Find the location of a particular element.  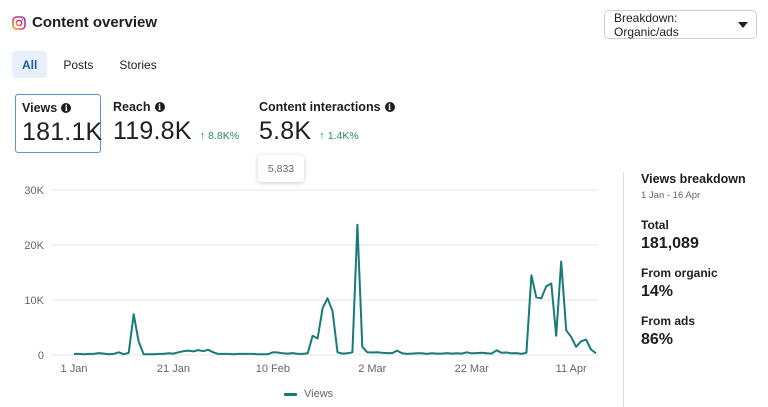

metric-delta-interactions: ↑ 1.4K% is located at coordinates (338, 136).